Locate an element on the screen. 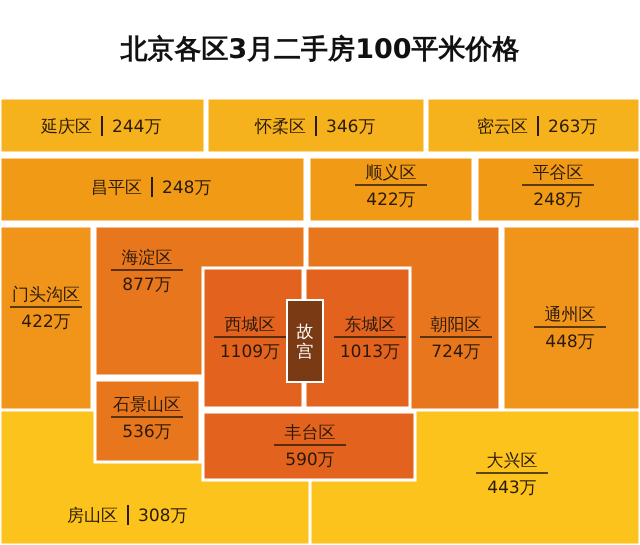 The height and width of the screenshot is (545, 640). data-label: 536万 is located at coordinates (147, 432).